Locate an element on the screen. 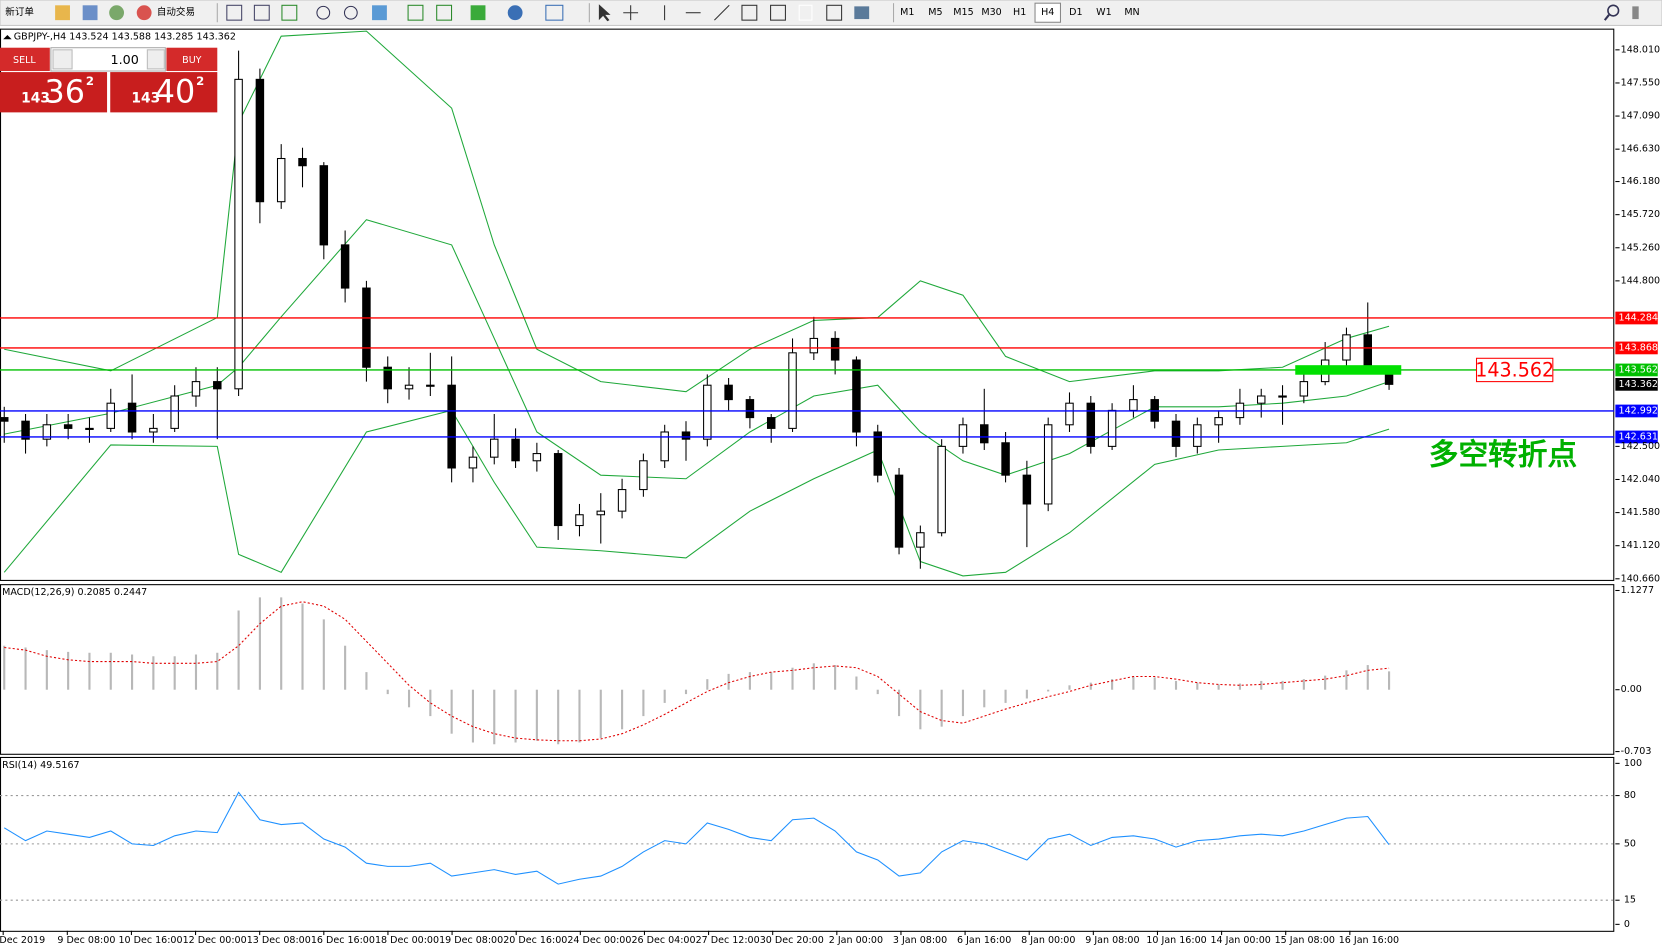 The height and width of the screenshot is (952, 1662). sell-price-pip: 2 is located at coordinates (90, 81).